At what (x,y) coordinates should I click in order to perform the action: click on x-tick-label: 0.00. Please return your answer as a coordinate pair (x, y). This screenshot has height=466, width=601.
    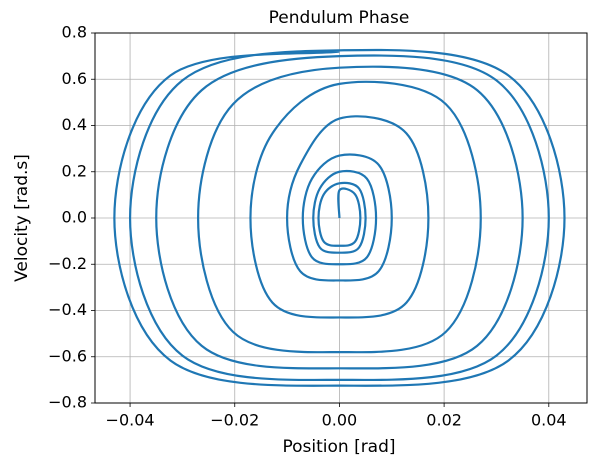
    Looking at the image, I should click on (340, 420).